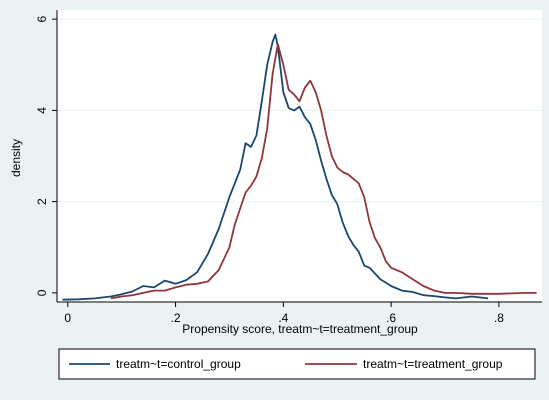 Image resolution: width=549 pixels, height=400 pixels. I want to click on legend-label: treatm~t=control_group, so click(178, 364).